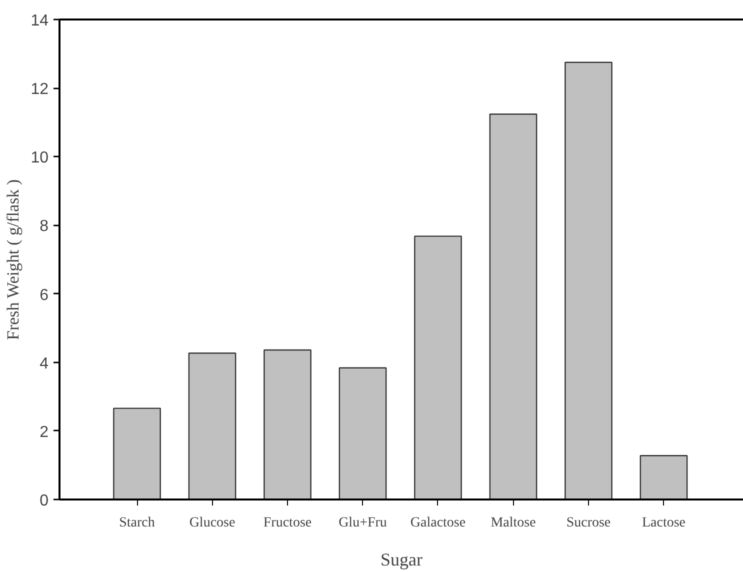 The height and width of the screenshot is (572, 743). I want to click on x-tick-label: Maltose, so click(513, 523).